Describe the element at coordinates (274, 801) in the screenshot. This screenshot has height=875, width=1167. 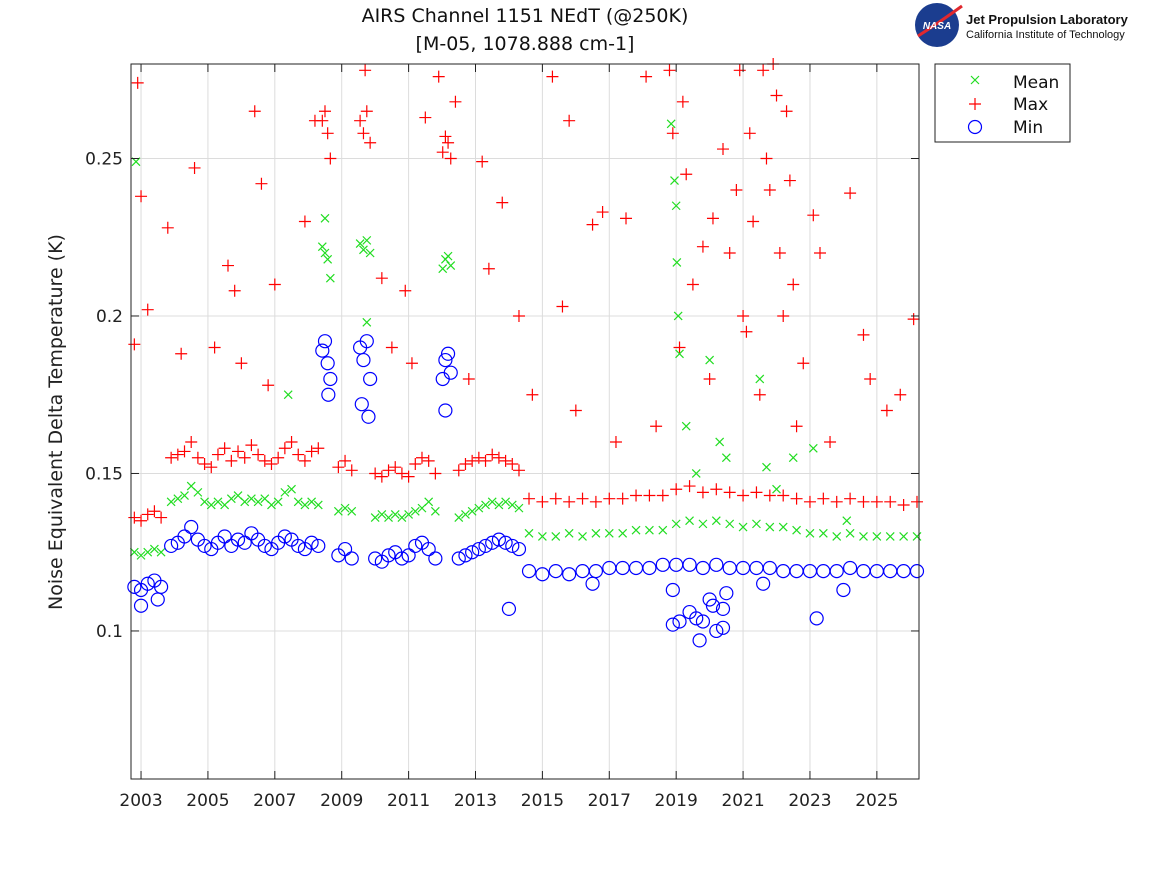
I see `x-tick-label: 2007` at that location.